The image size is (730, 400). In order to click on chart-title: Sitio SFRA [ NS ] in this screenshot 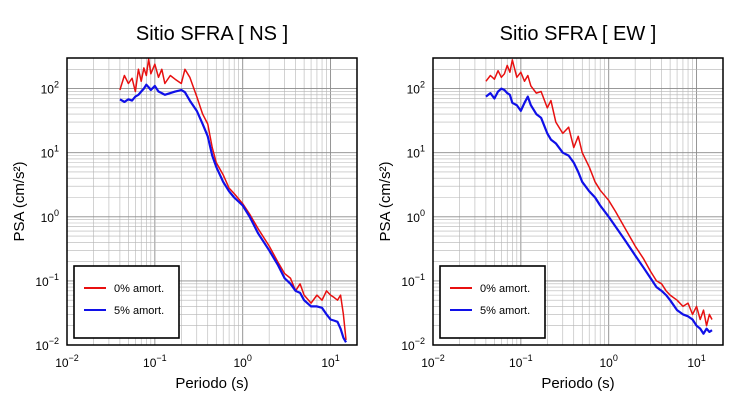, I will do `click(212, 34)`.